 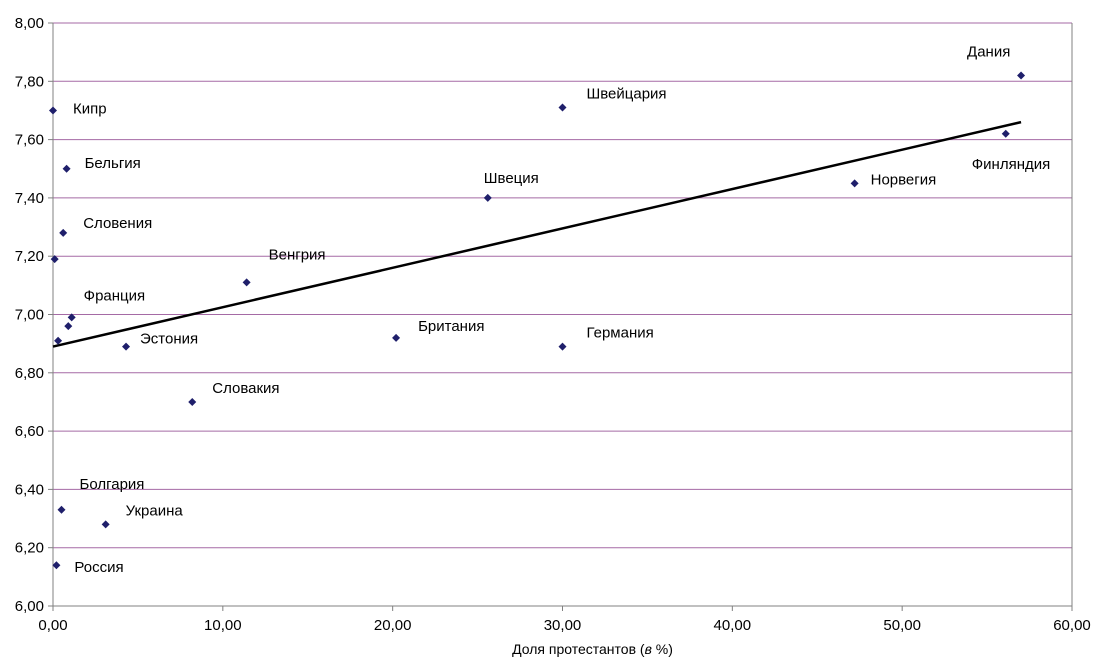 What do you see at coordinates (733, 625) in the screenshot?
I see `x-tick-label: 40,00` at bounding box center [733, 625].